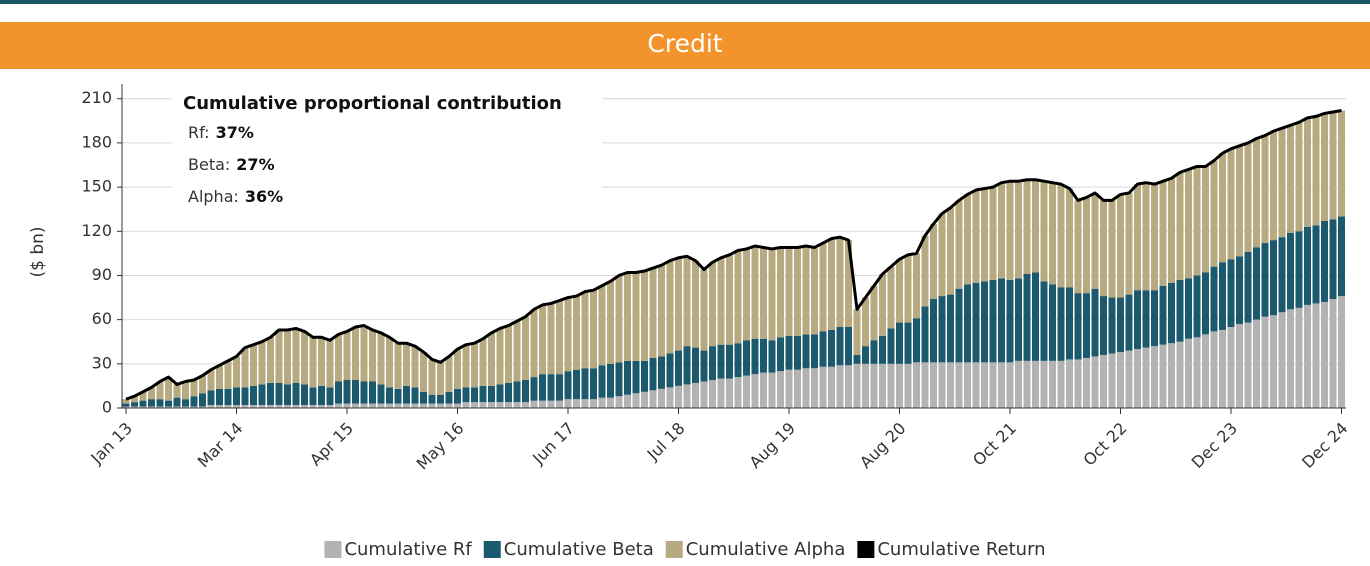 This screenshot has height=566, width=1370. I want to click on y-tick-label: 0, so click(107, 407).